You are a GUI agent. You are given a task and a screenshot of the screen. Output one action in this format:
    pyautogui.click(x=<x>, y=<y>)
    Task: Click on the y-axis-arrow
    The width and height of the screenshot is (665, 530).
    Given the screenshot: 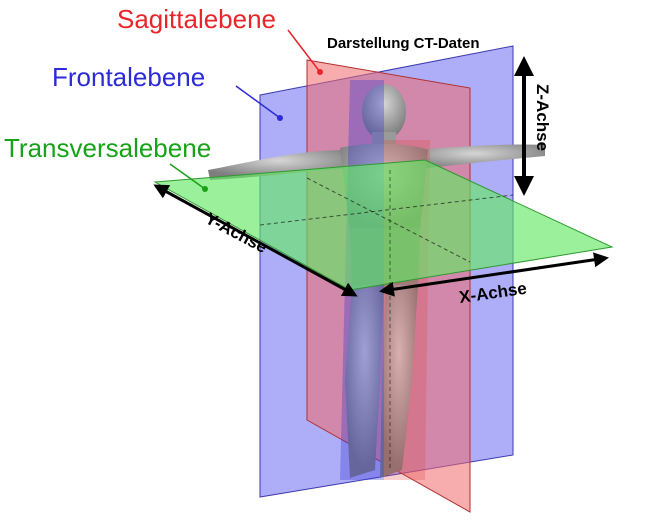 What is the action you would take?
    pyautogui.click(x=255, y=240)
    